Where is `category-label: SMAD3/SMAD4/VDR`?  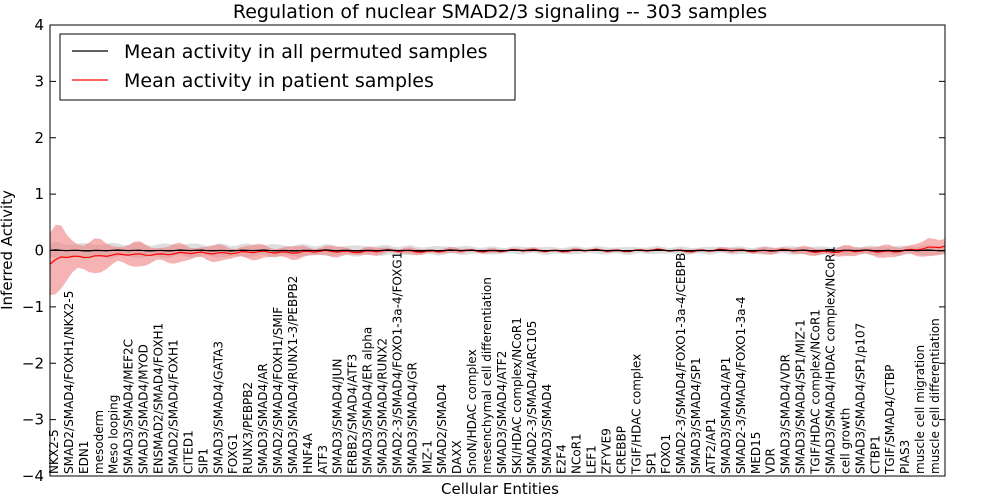 category-label: SMAD3/SMAD4/VDR is located at coordinates (786, 414).